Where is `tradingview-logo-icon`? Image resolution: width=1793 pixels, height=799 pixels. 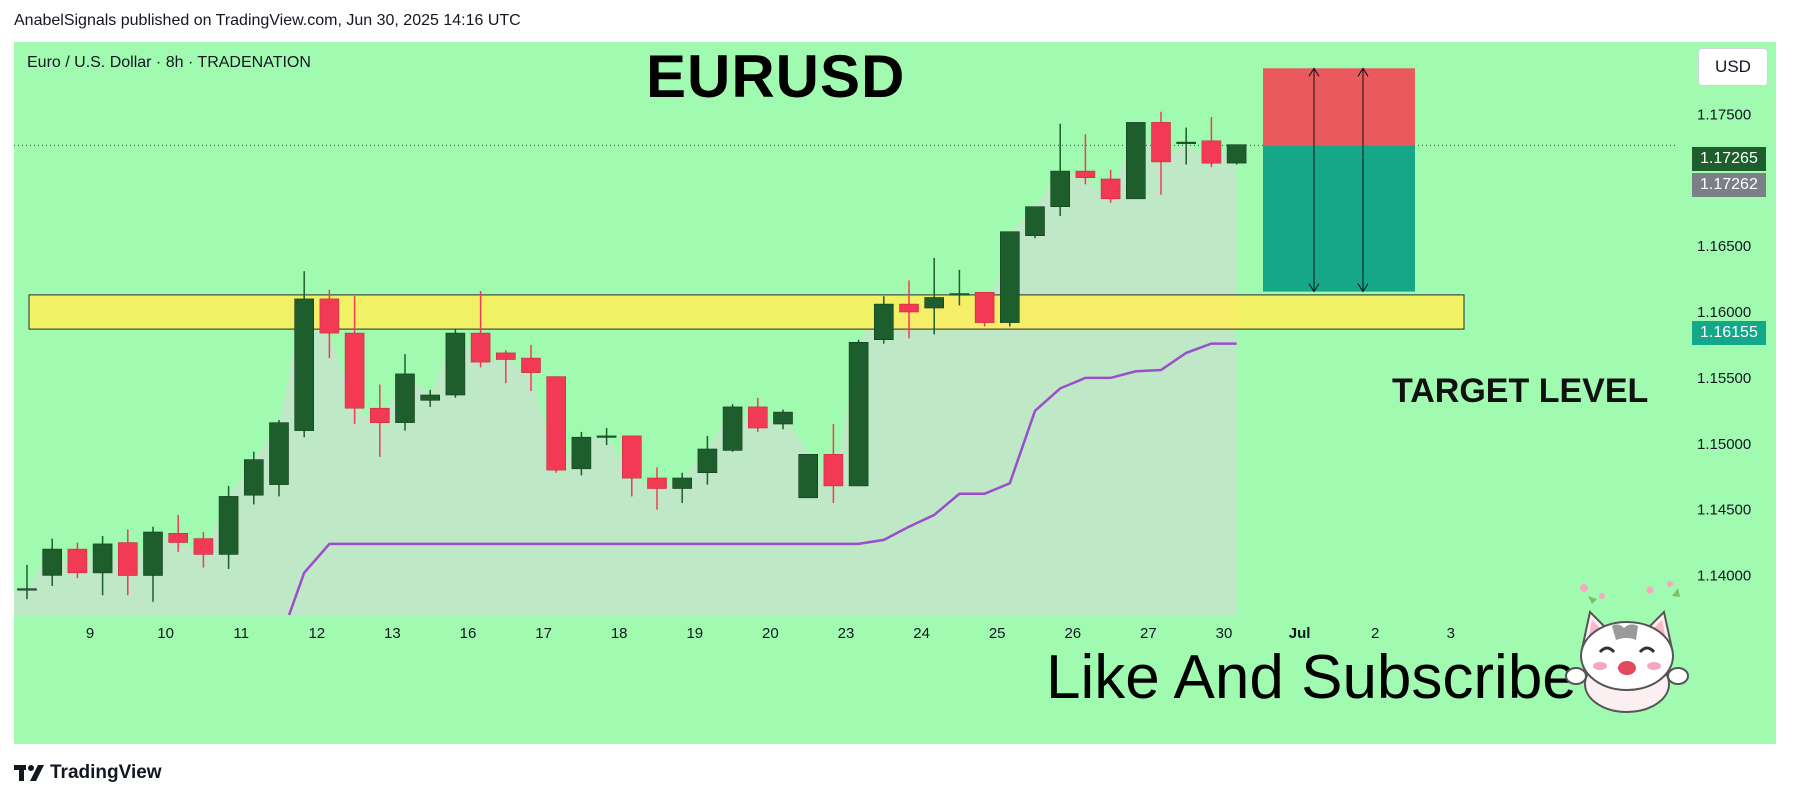 tradingview-logo-icon is located at coordinates (29, 773).